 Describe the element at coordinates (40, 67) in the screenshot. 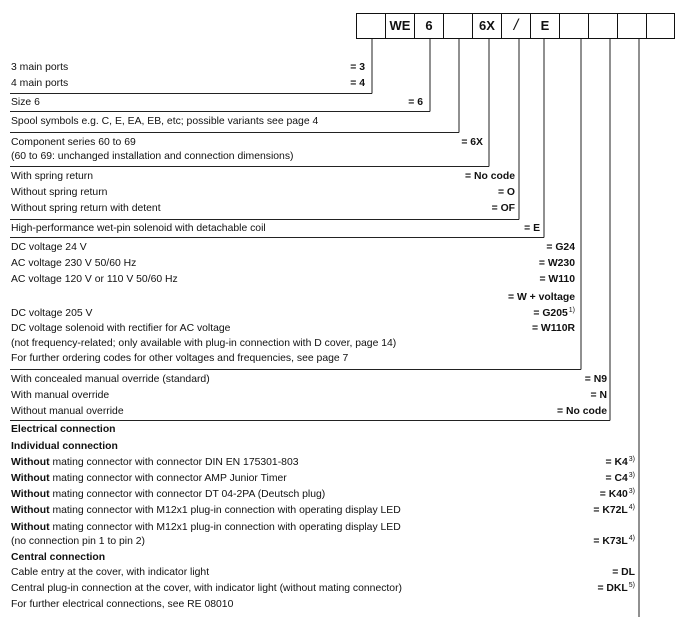

I see `row-text: 3 main ports` at that location.